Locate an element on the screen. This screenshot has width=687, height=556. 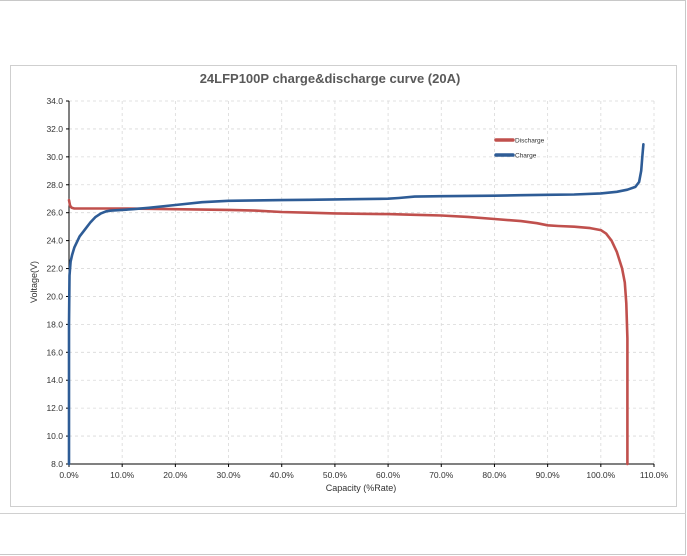
y-tick-label: 28.0 is located at coordinates (54, 185).